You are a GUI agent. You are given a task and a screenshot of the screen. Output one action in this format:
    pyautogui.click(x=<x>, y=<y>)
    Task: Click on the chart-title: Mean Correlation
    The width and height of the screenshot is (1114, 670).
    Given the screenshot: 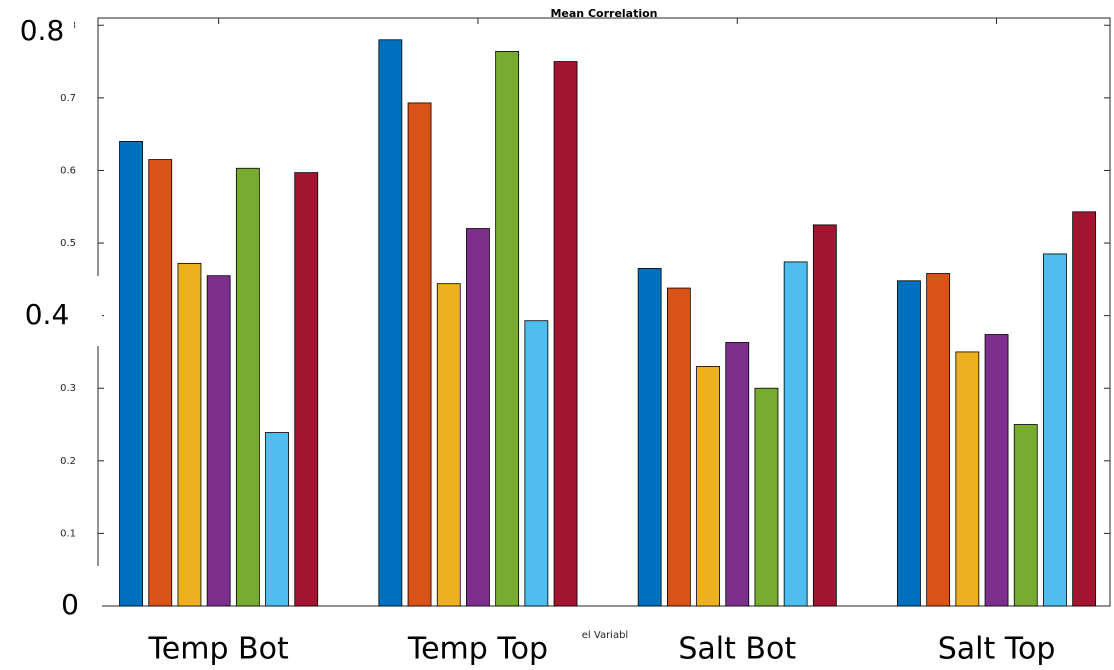 What is the action you would take?
    pyautogui.click(x=603, y=13)
    